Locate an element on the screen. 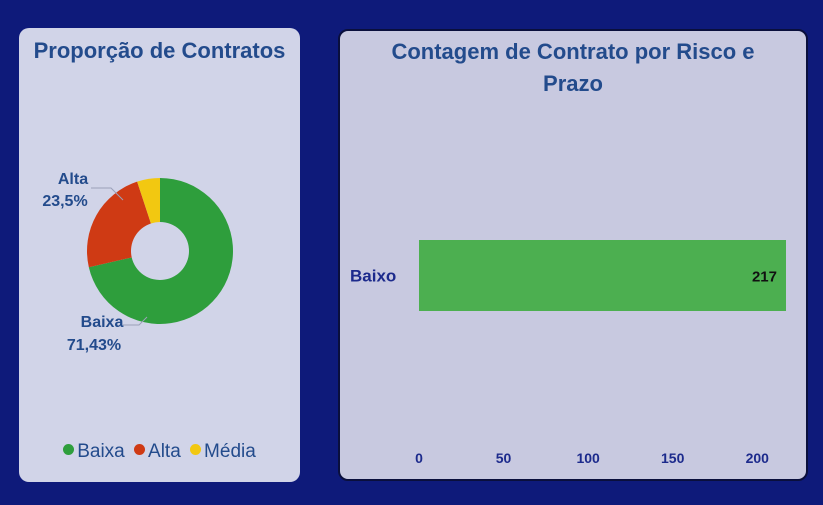  leader-line-alta is located at coordinates (107, 194).